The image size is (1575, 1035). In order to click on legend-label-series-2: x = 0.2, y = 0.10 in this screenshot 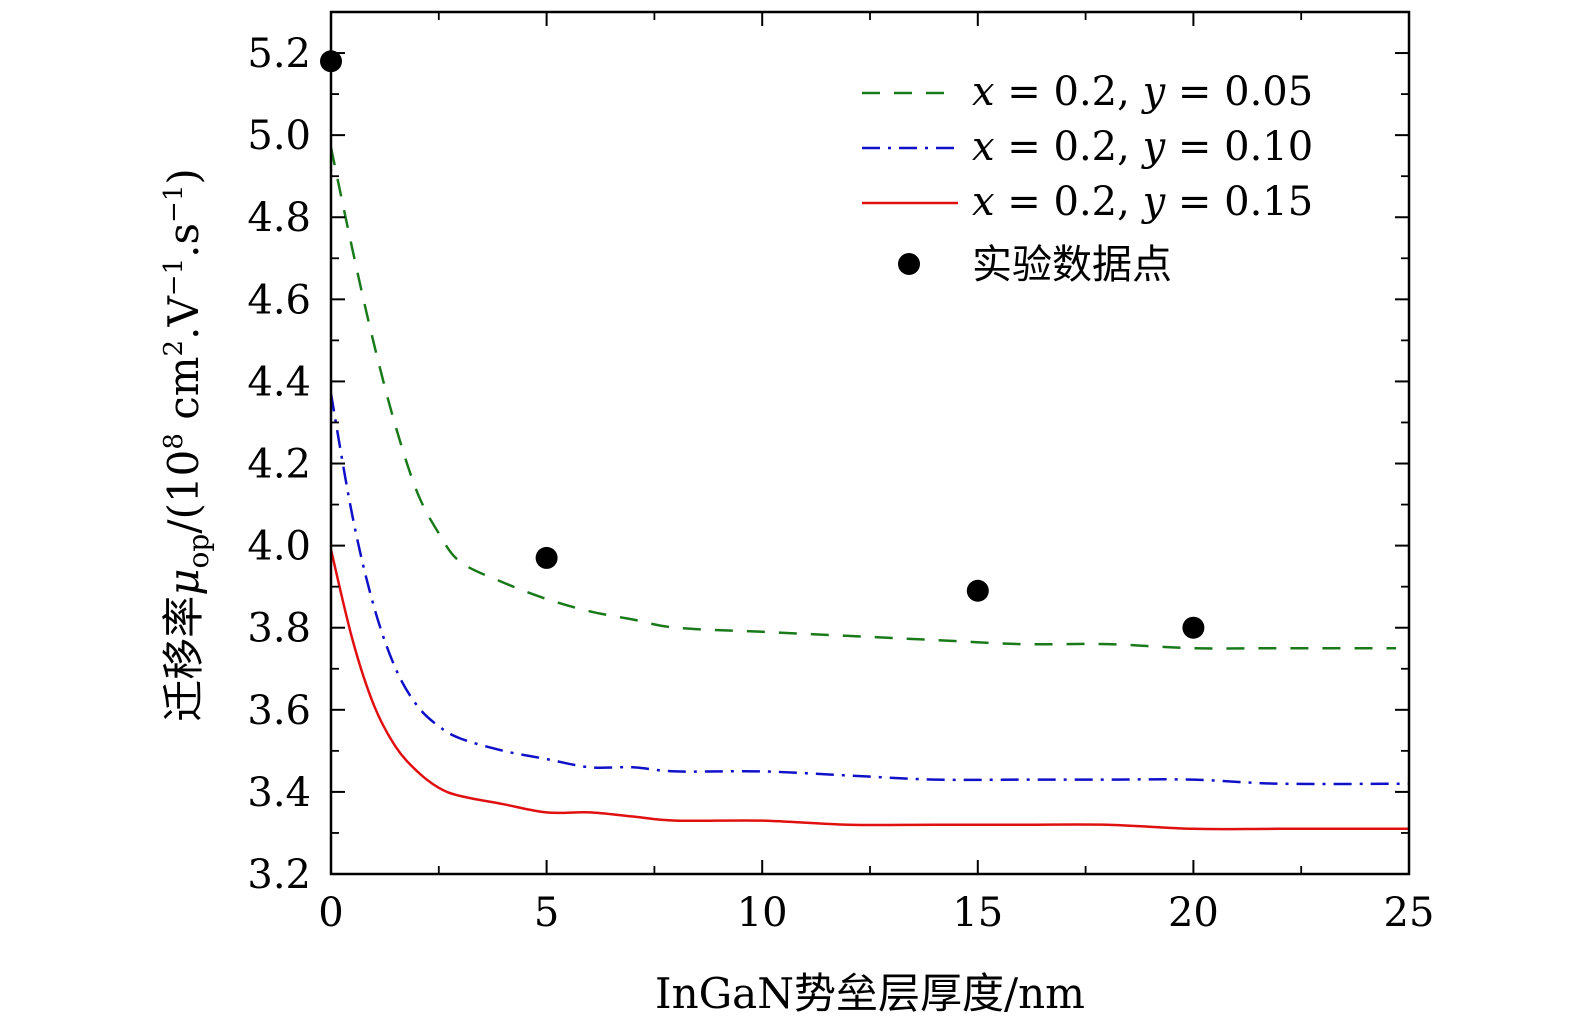, I will do `click(1142, 147)`.